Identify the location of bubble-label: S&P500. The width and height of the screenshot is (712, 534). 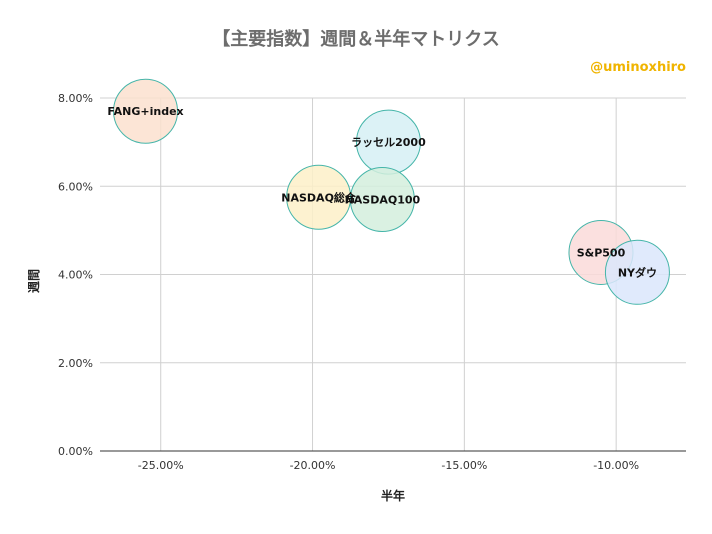
(601, 252).